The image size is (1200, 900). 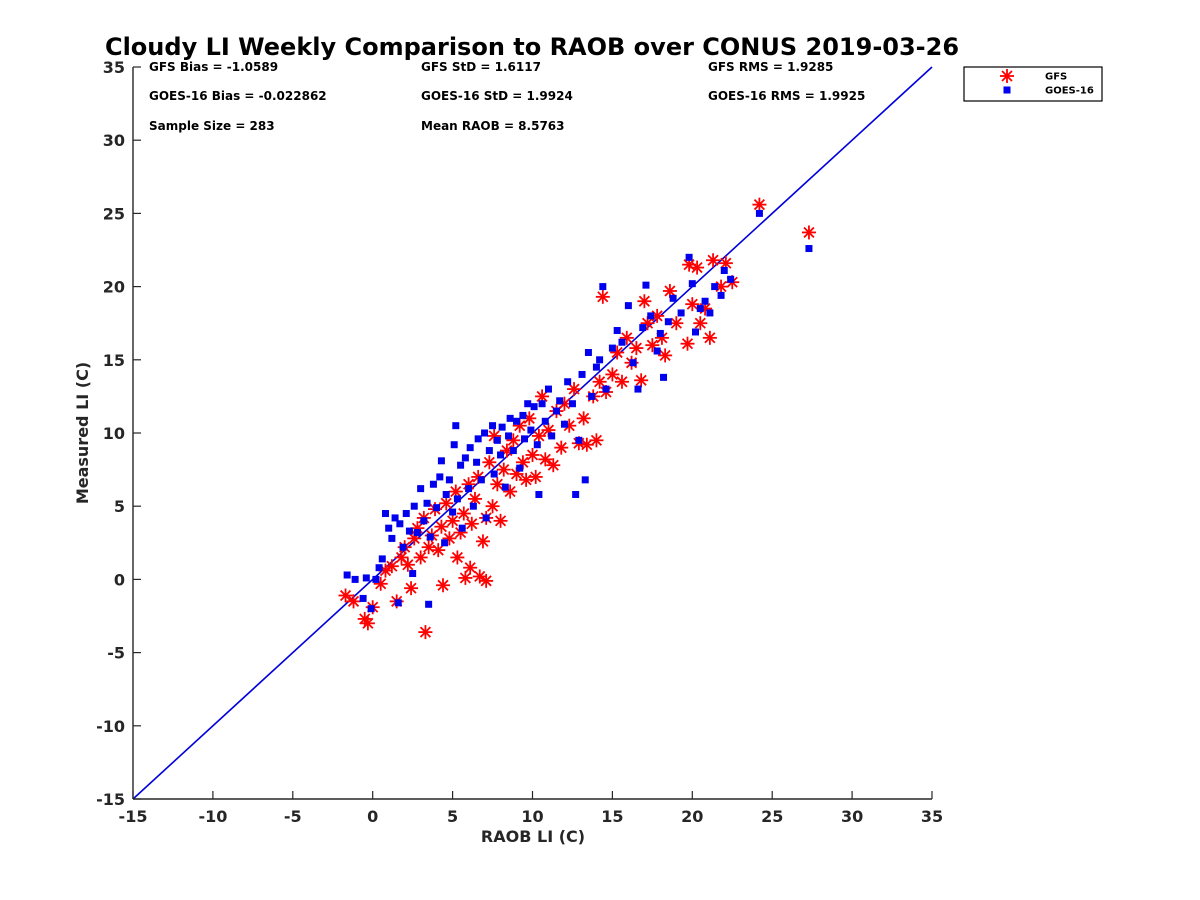 I want to click on x-tick-label: 0, so click(x=372, y=816).